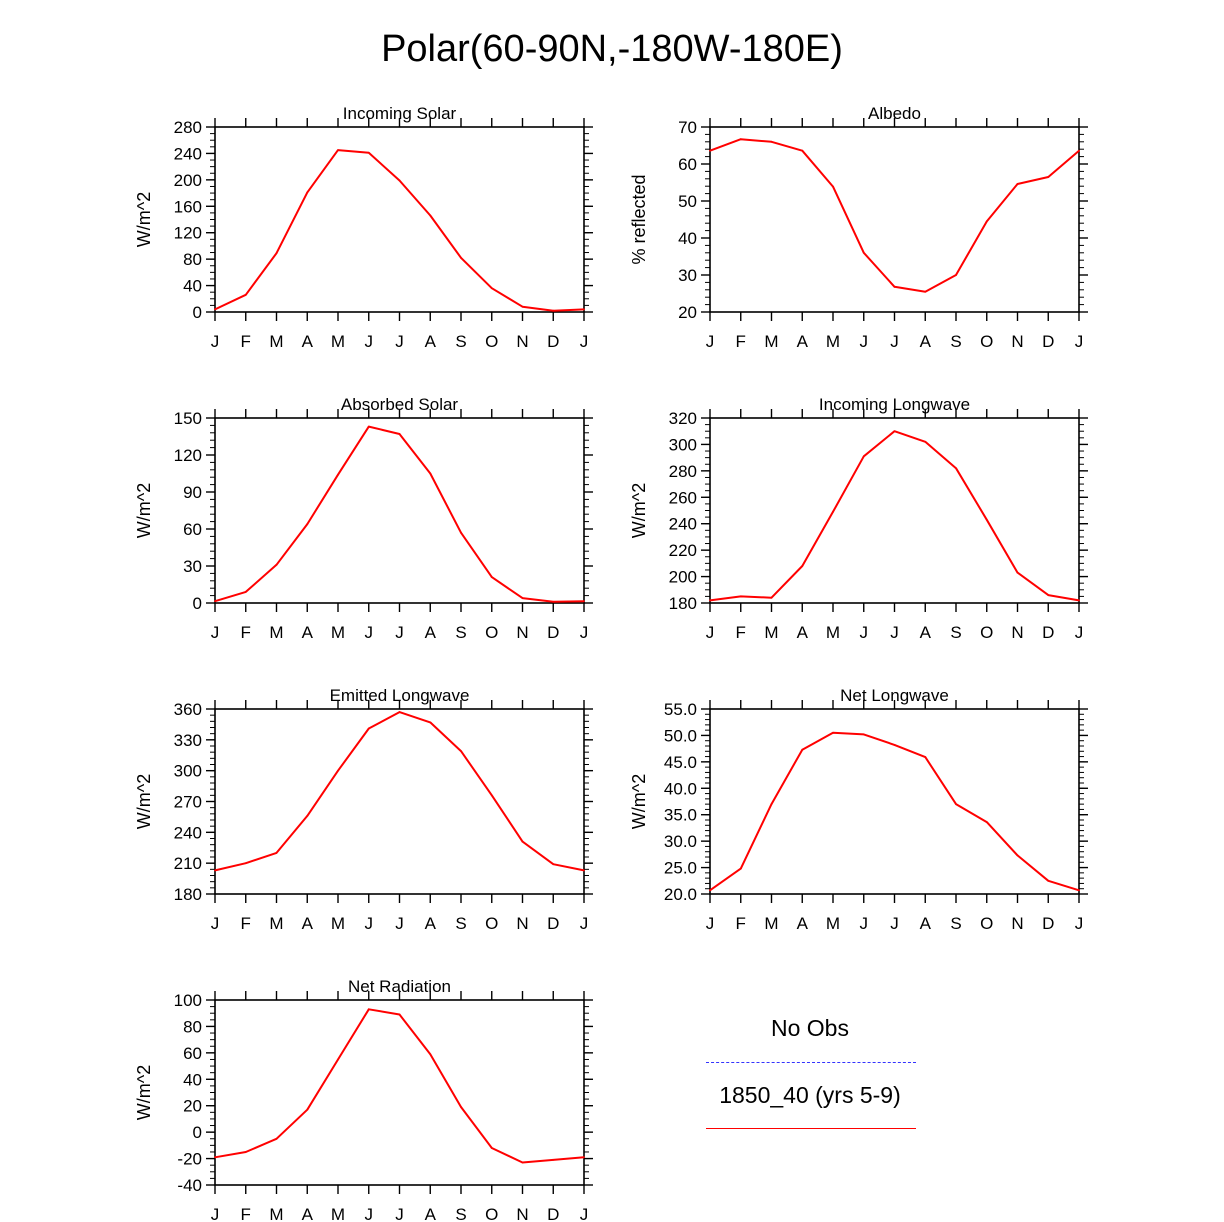 Image resolution: width=1224 pixels, height=1222 pixels. Describe the element at coordinates (894, 341) in the screenshot. I see `albedo-xtick-label: J` at that location.